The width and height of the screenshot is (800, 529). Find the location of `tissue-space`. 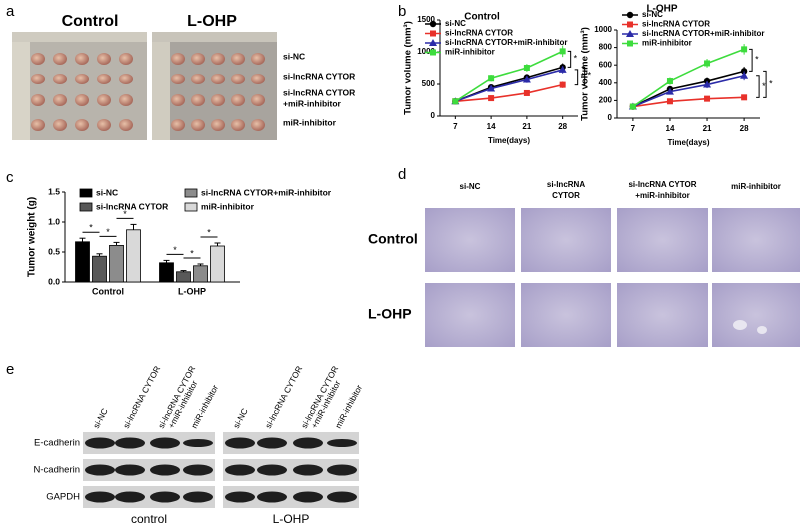

tissue-space is located at coordinates (762, 330).